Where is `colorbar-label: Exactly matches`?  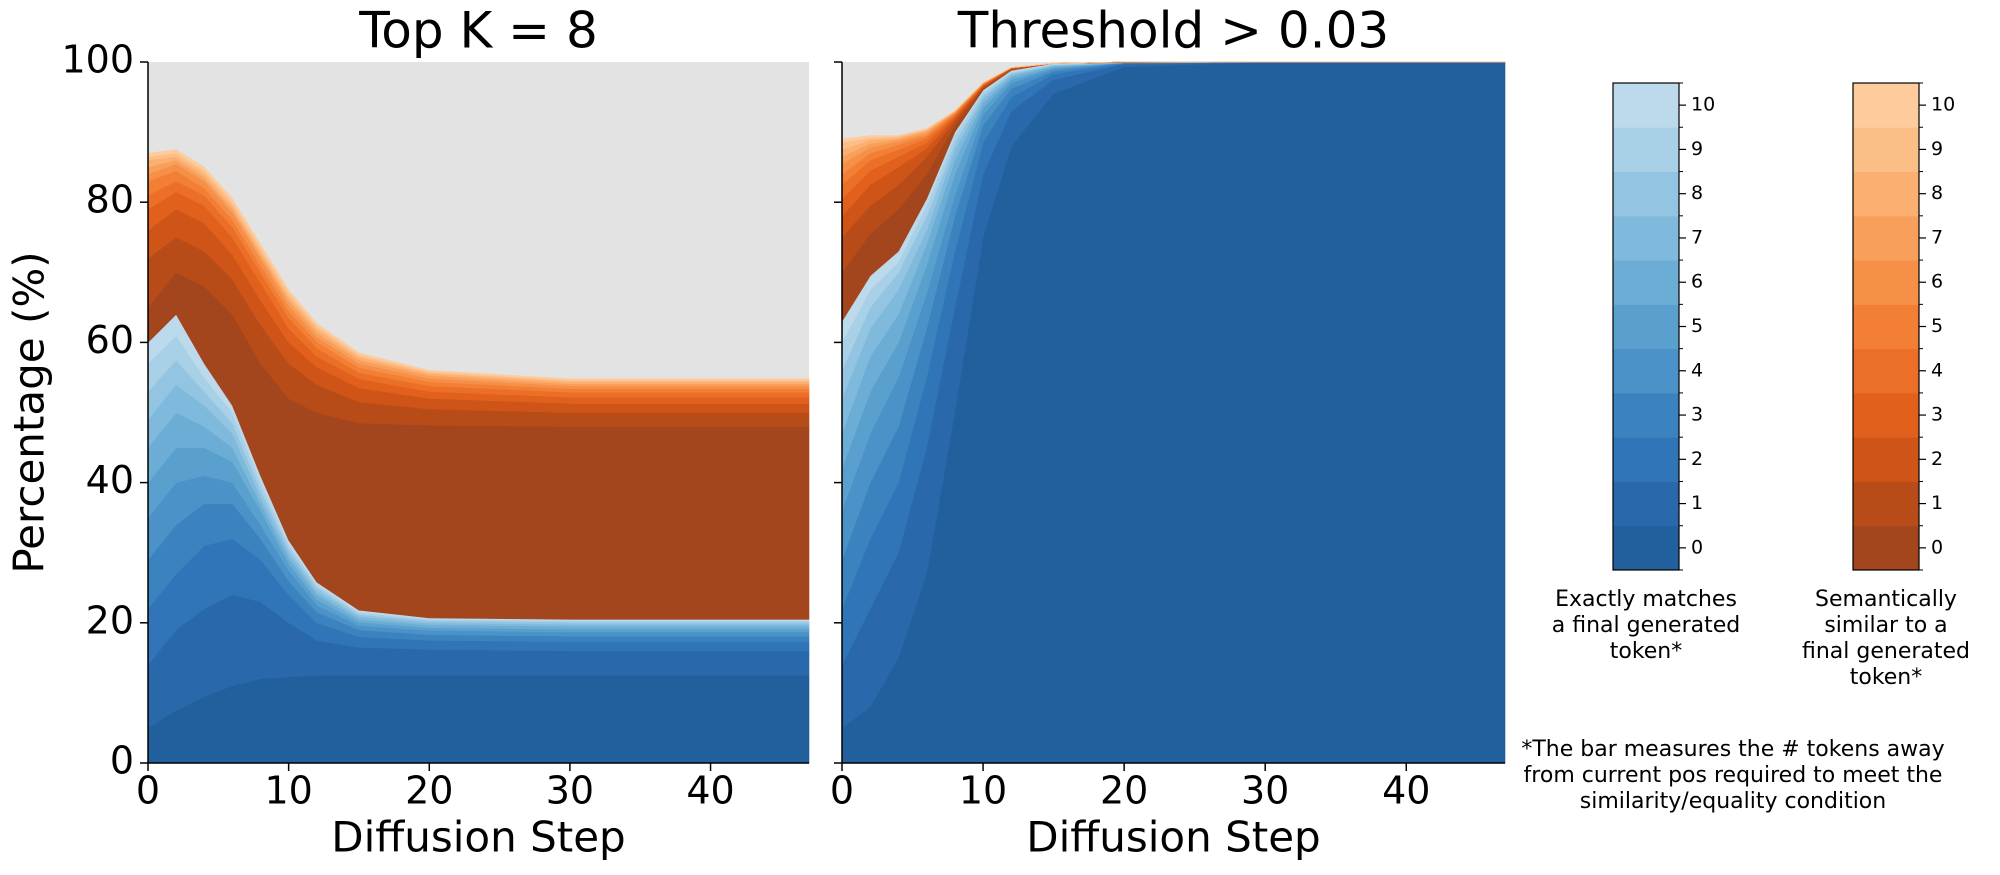
colorbar-label: Exactly matches is located at coordinates (1646, 599).